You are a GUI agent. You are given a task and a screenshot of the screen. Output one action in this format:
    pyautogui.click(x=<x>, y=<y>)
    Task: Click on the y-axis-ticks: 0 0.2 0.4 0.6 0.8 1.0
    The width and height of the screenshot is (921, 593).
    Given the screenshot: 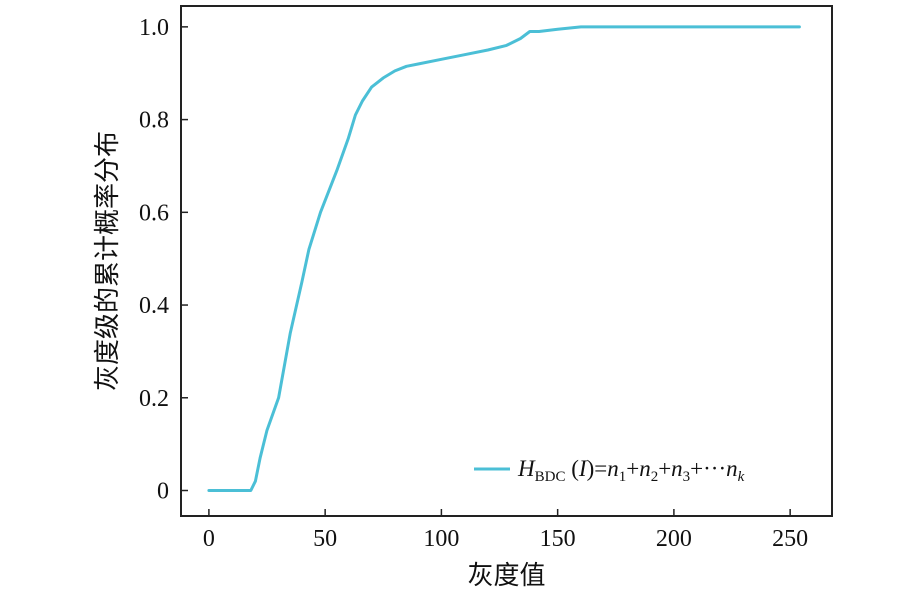 What is the action you would take?
    pyautogui.click(x=163, y=260)
    